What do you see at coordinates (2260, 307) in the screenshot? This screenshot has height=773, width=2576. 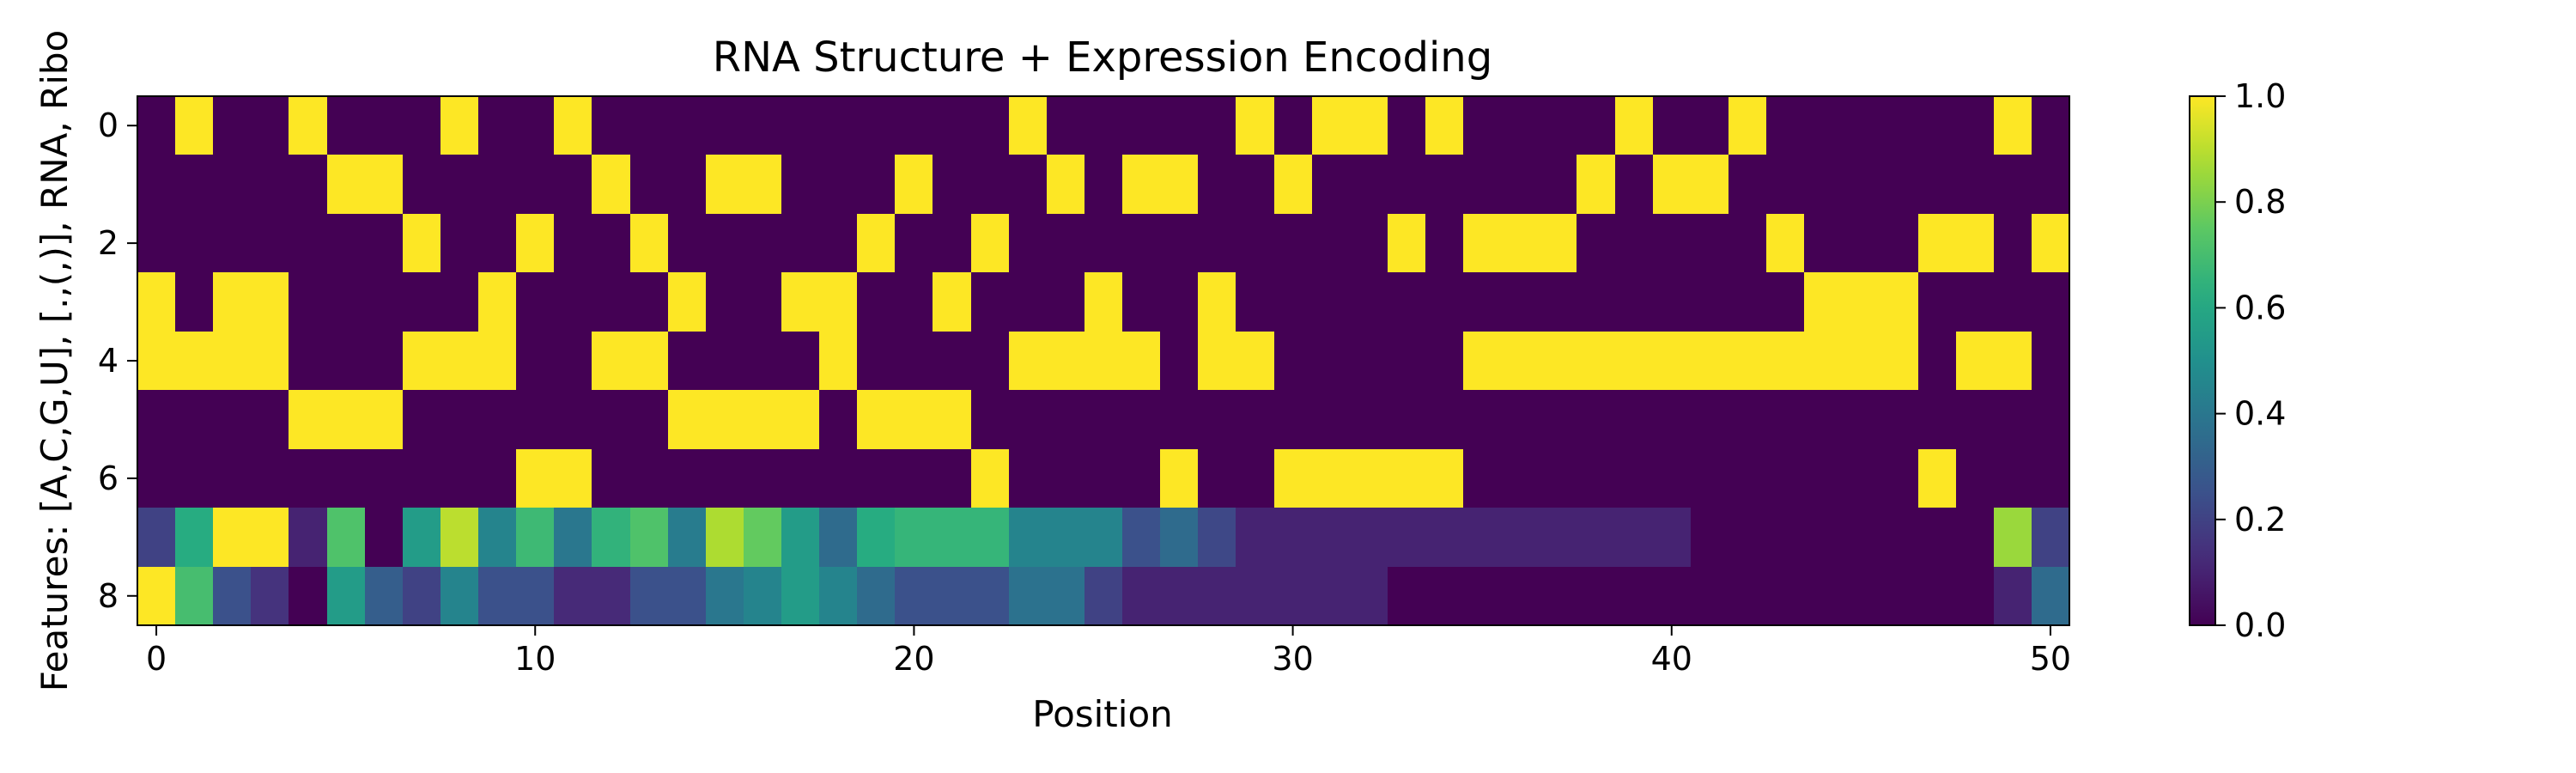 I see `colorbar-tick-label: 0.6` at bounding box center [2260, 307].